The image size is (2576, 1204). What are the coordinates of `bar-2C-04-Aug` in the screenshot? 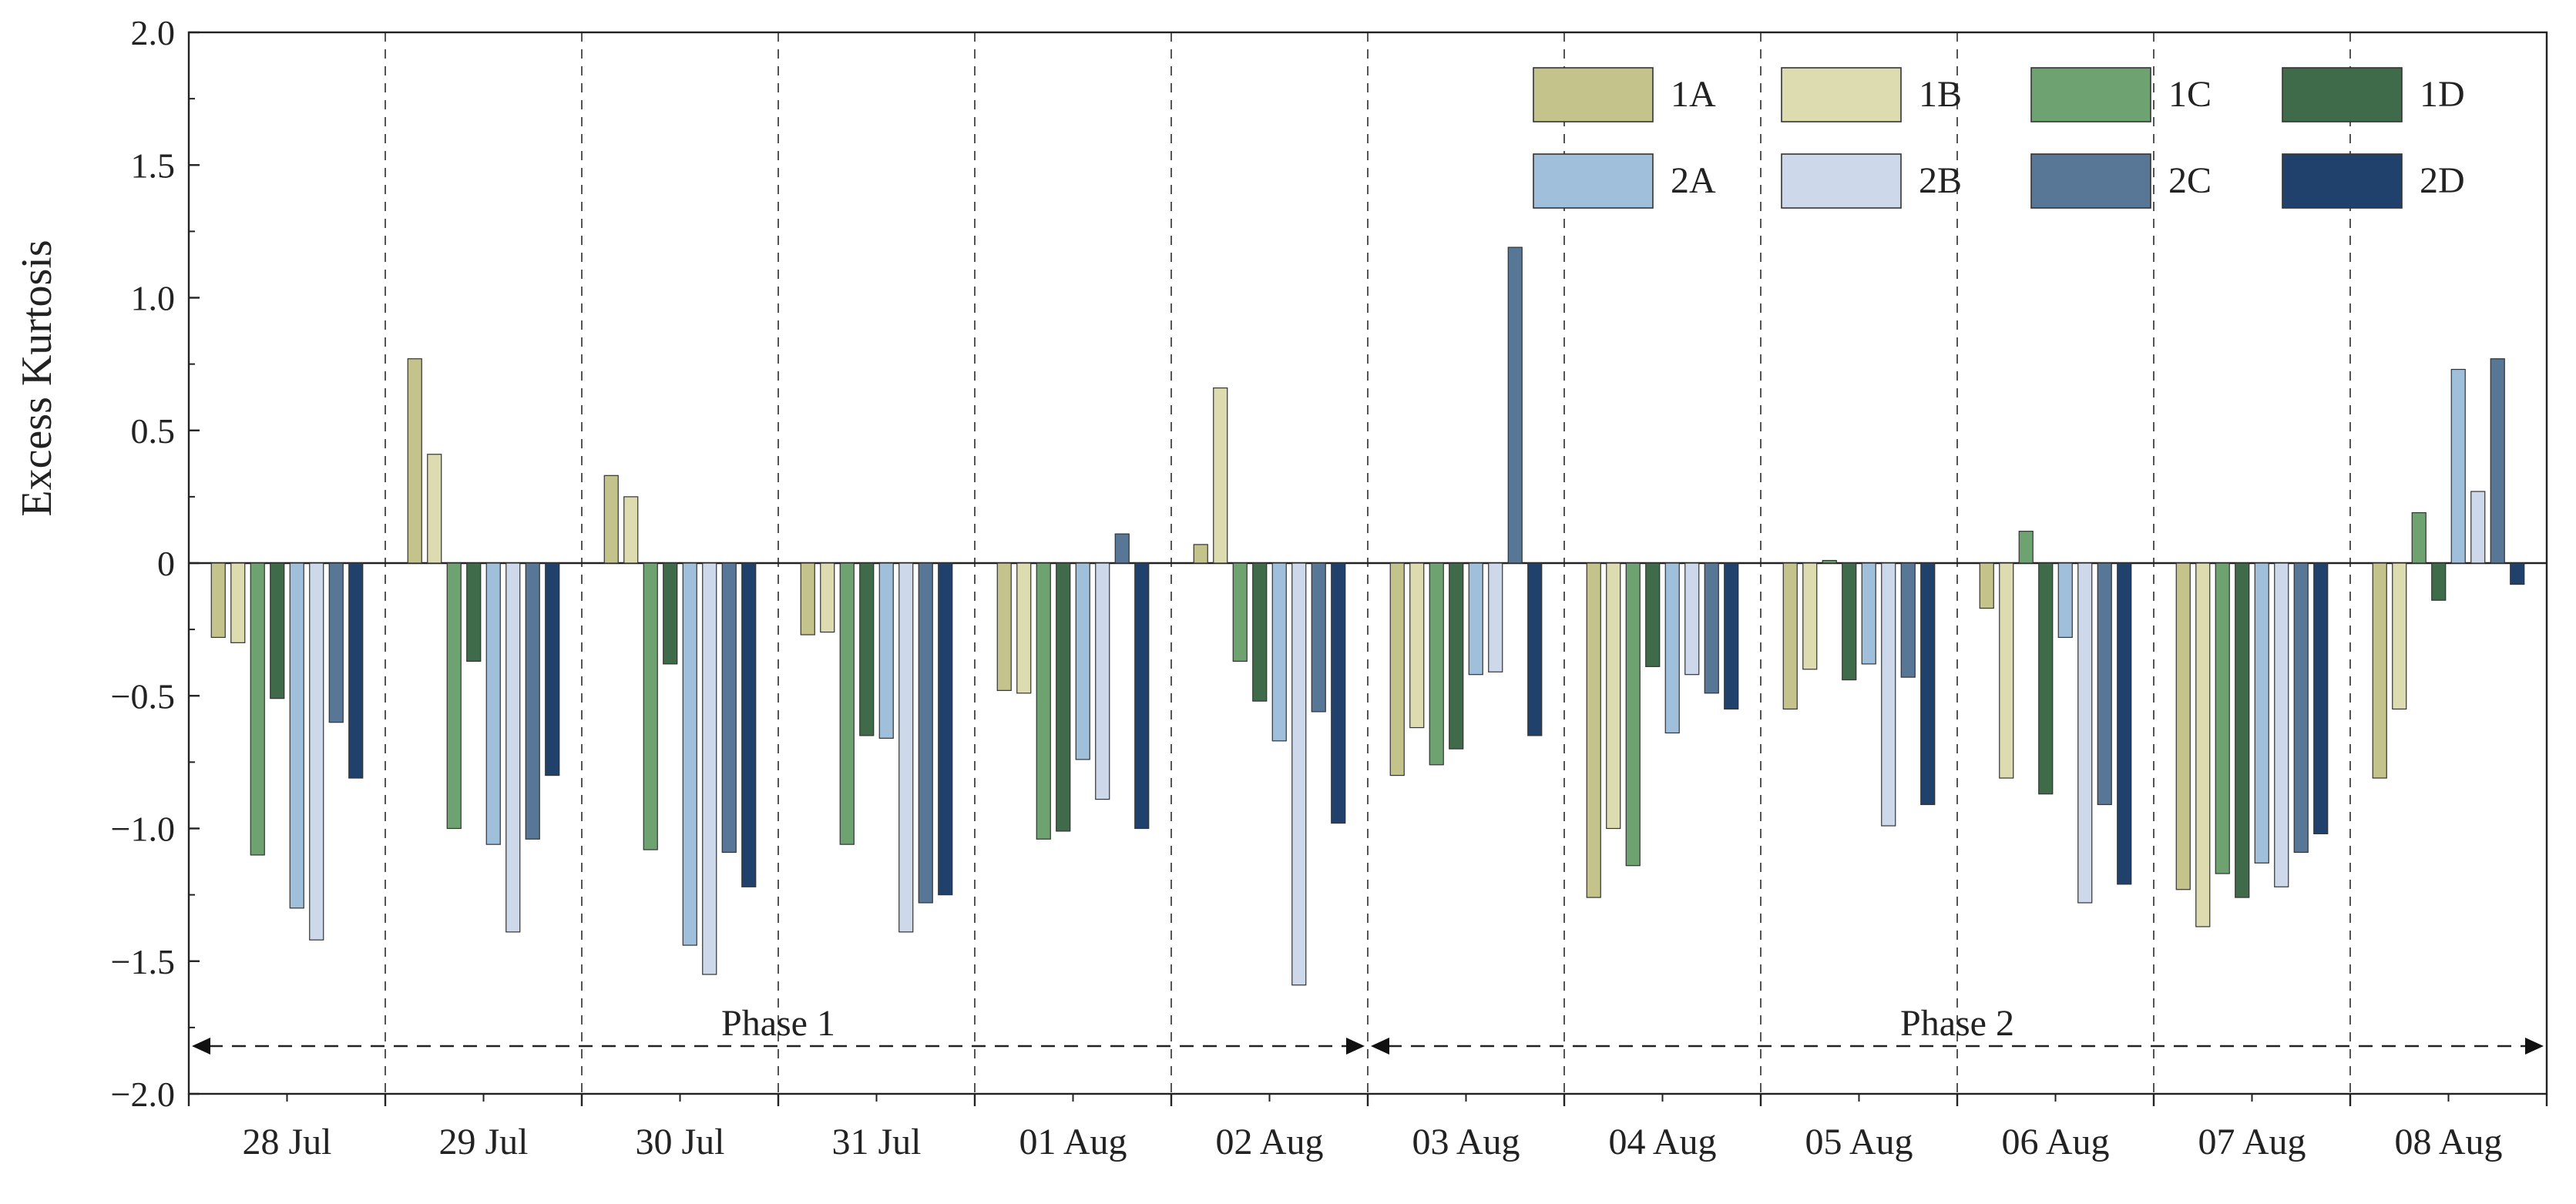 It's located at (1711, 628).